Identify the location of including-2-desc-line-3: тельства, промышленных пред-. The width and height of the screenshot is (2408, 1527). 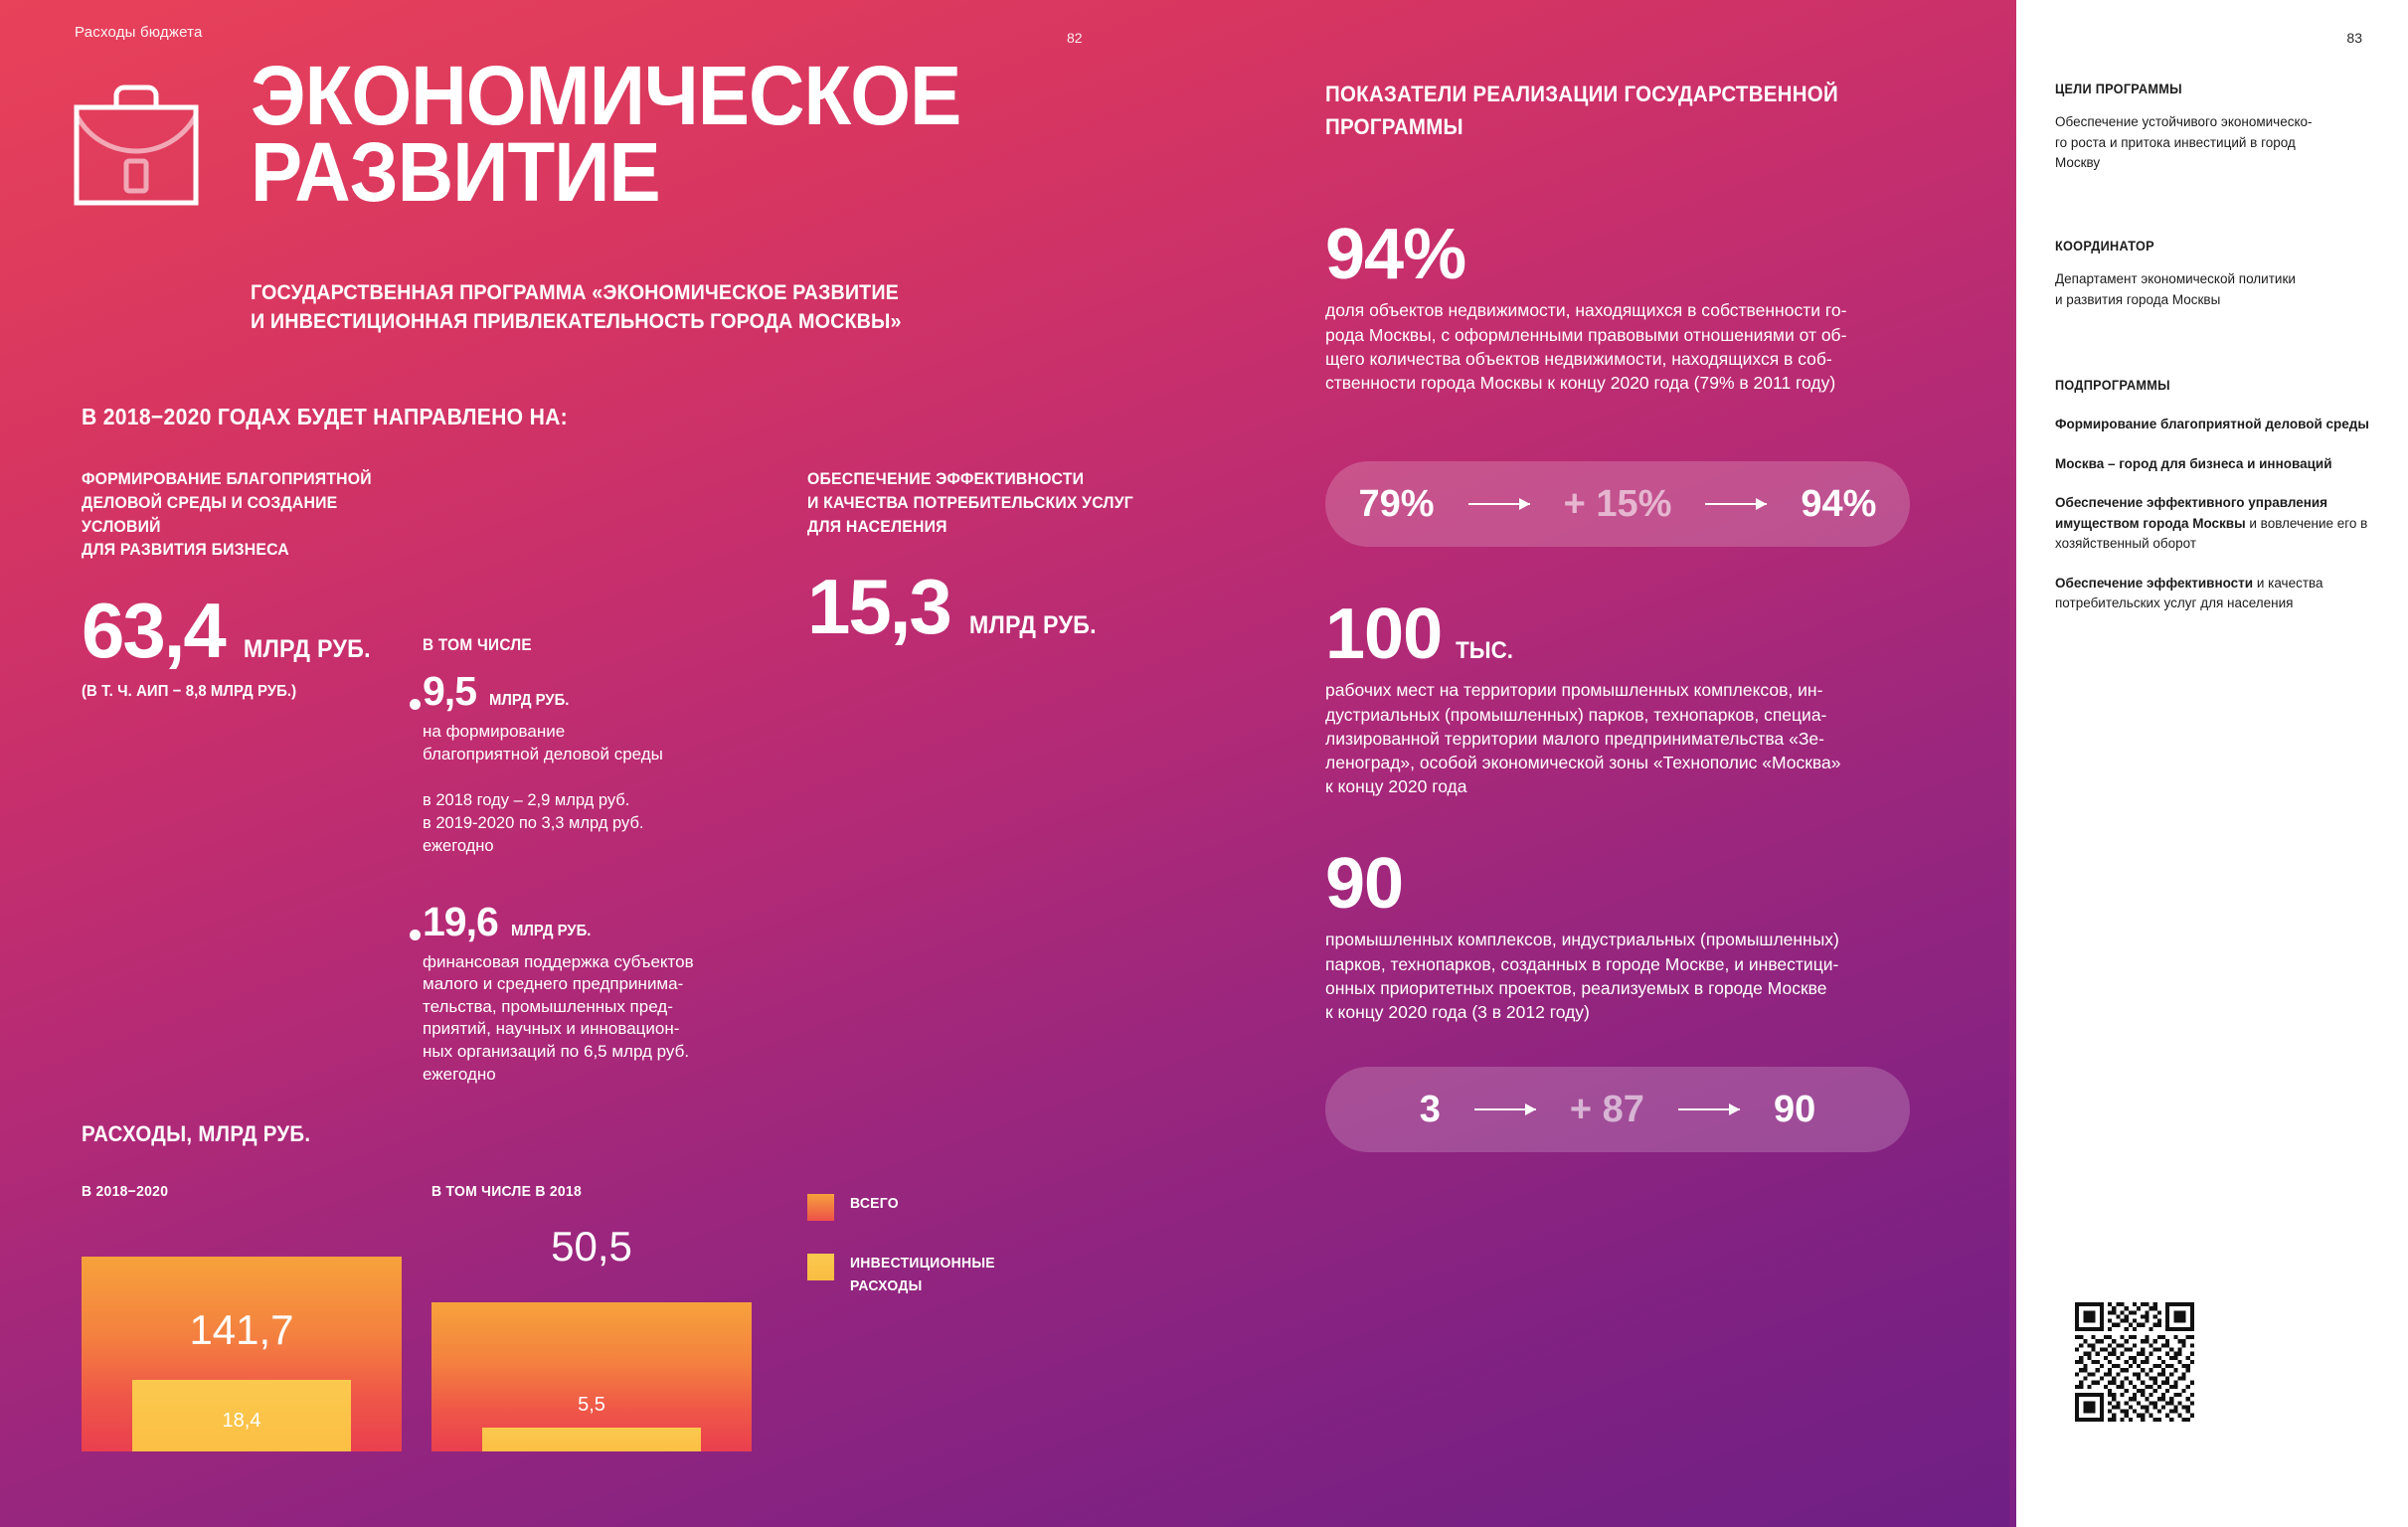
(548, 1006).